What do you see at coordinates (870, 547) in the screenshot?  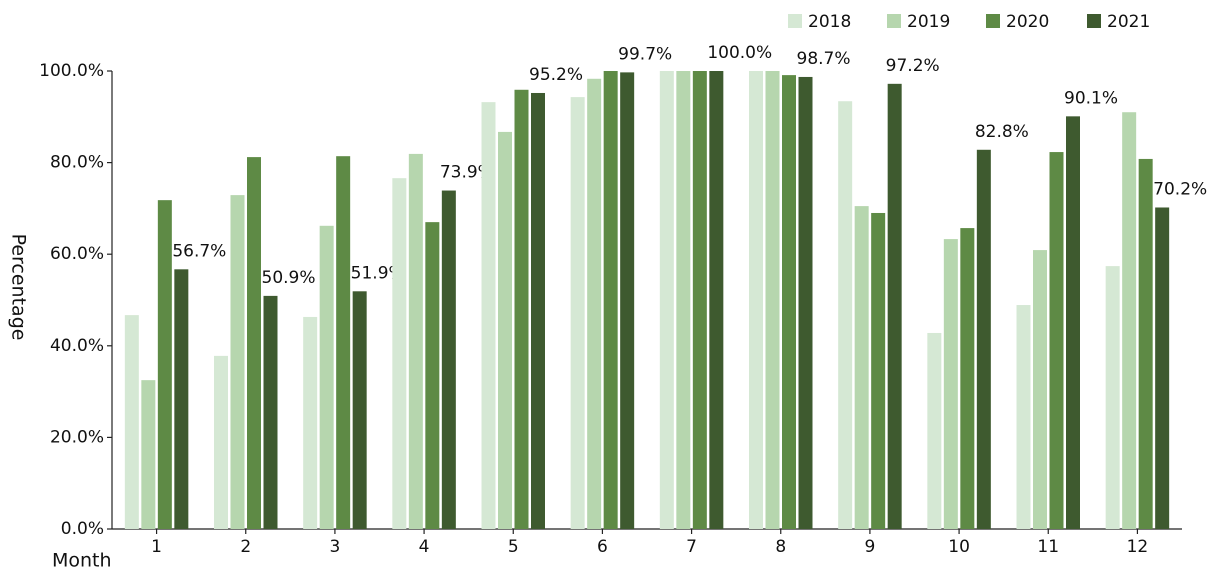 I see `x-tick-label: 9` at bounding box center [870, 547].